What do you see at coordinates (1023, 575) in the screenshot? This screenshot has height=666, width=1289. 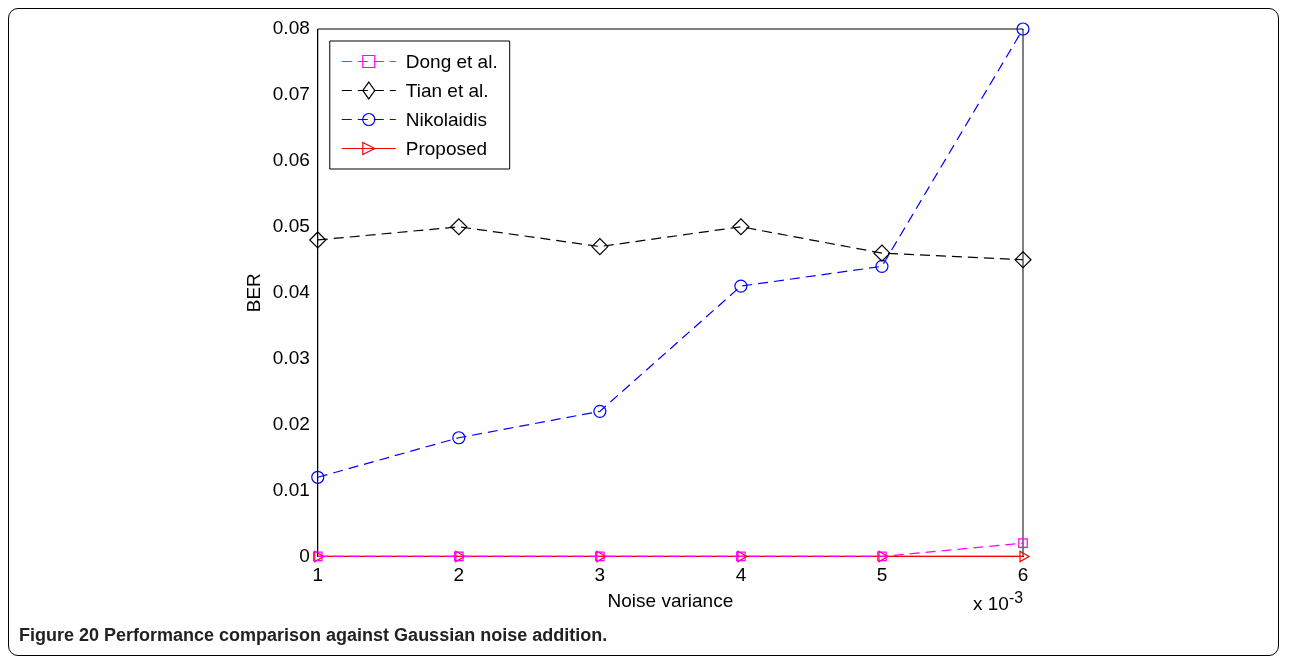 I see `x-tick-label: 6` at bounding box center [1023, 575].